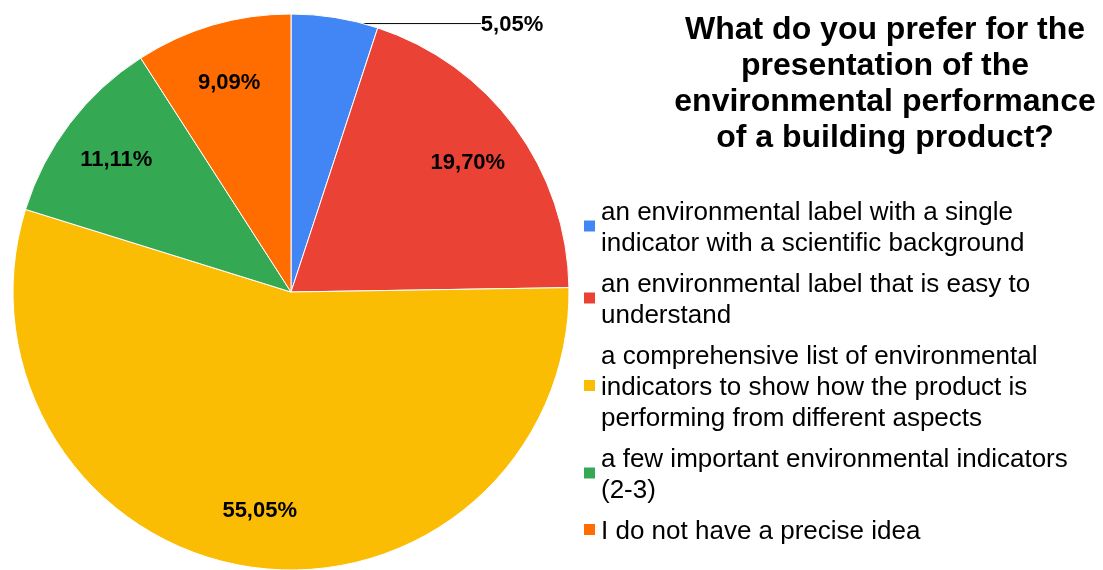  I want to click on legend-label: a comprehensive list of environmental indicators to show how the product is performing from different aspects, so click(819, 385).